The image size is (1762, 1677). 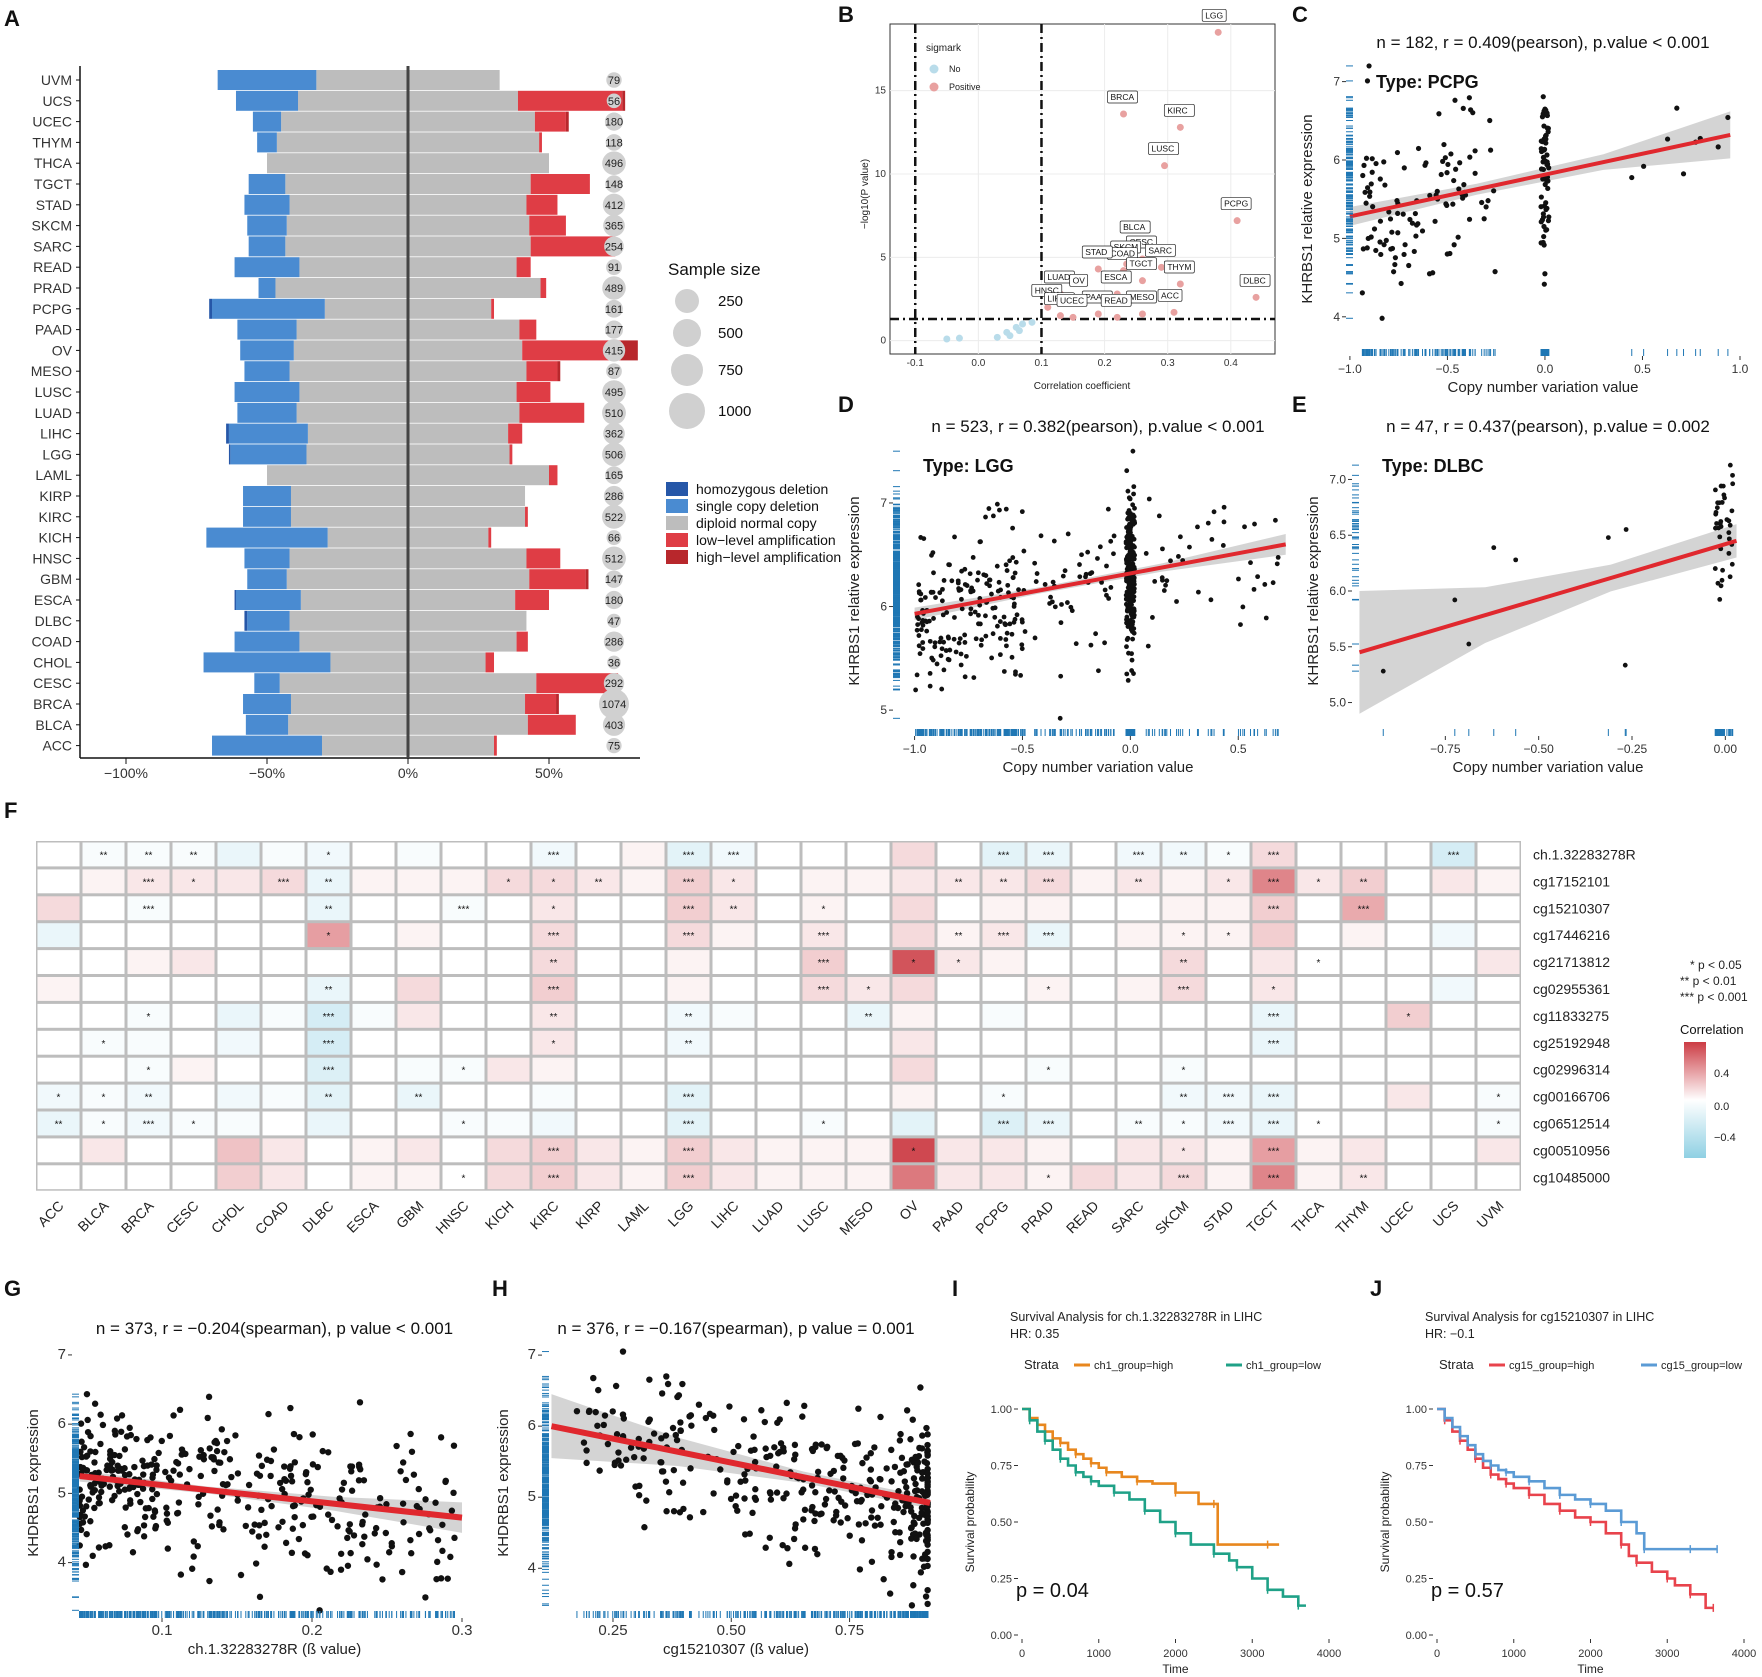 What do you see at coordinates (730, 370) in the screenshot?
I see `a-size-legend-label: 750` at bounding box center [730, 370].